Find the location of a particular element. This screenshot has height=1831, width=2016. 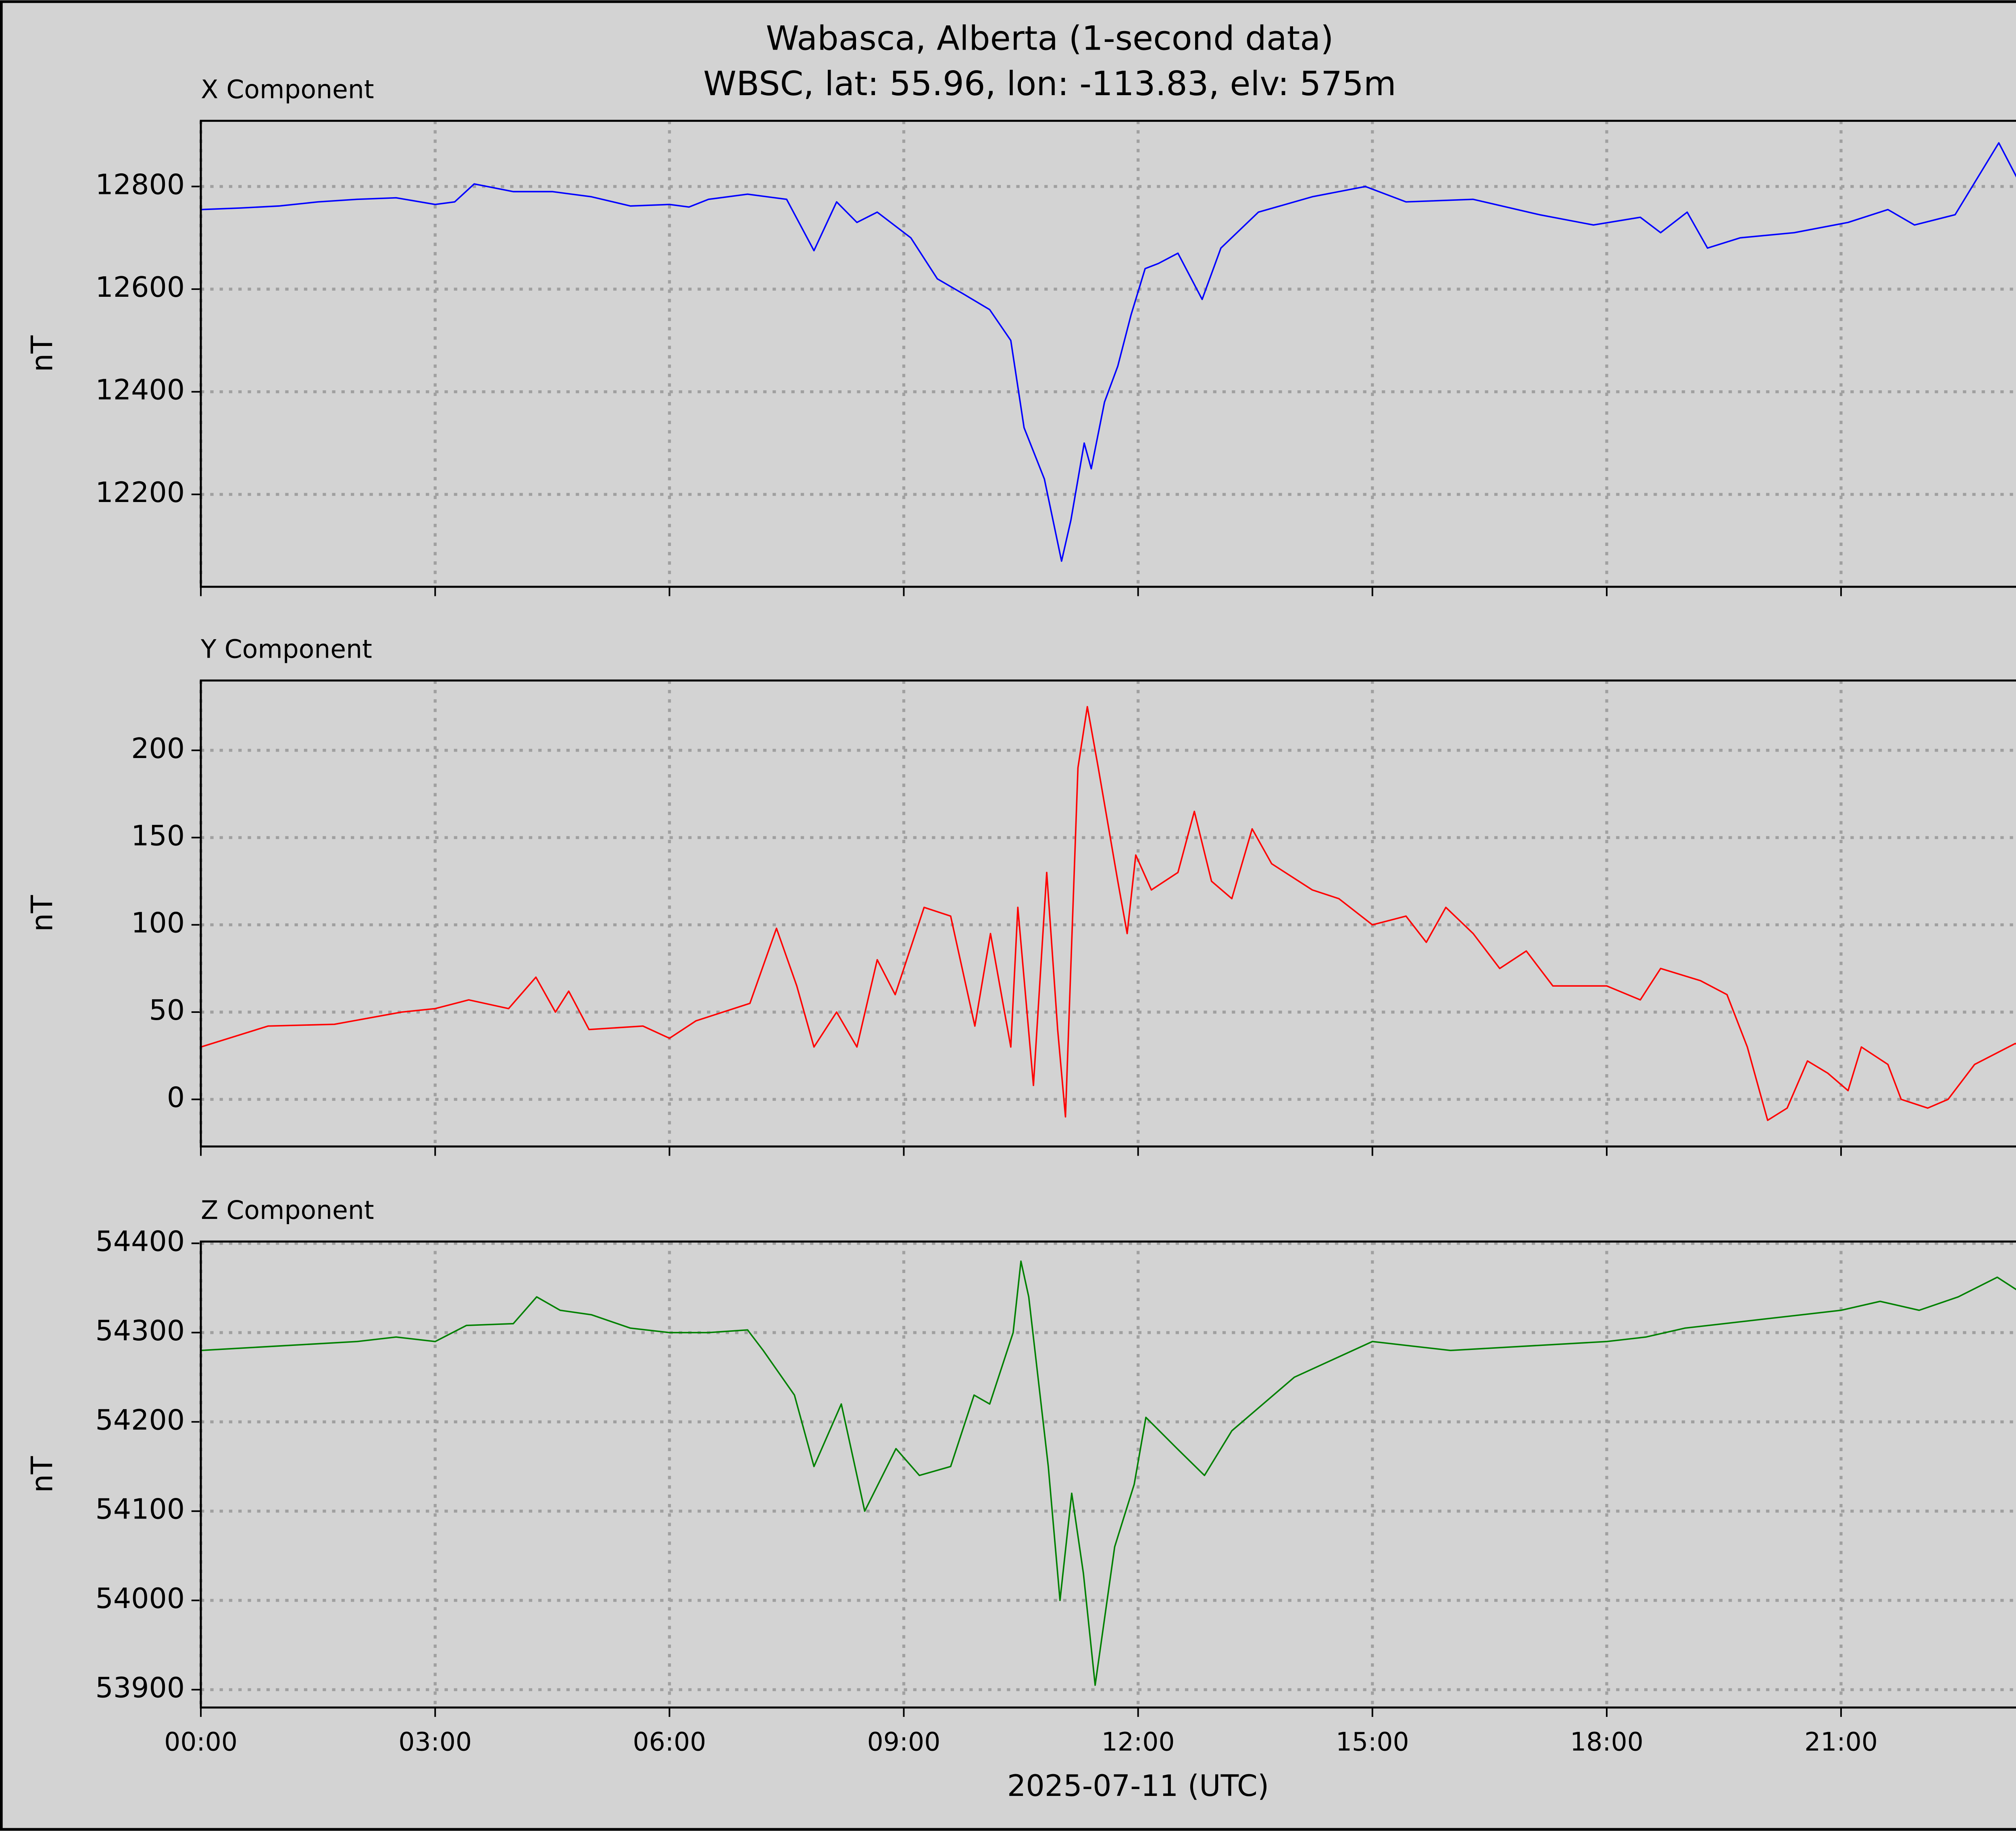

y-tick-label: 50 is located at coordinates (167, 1010).